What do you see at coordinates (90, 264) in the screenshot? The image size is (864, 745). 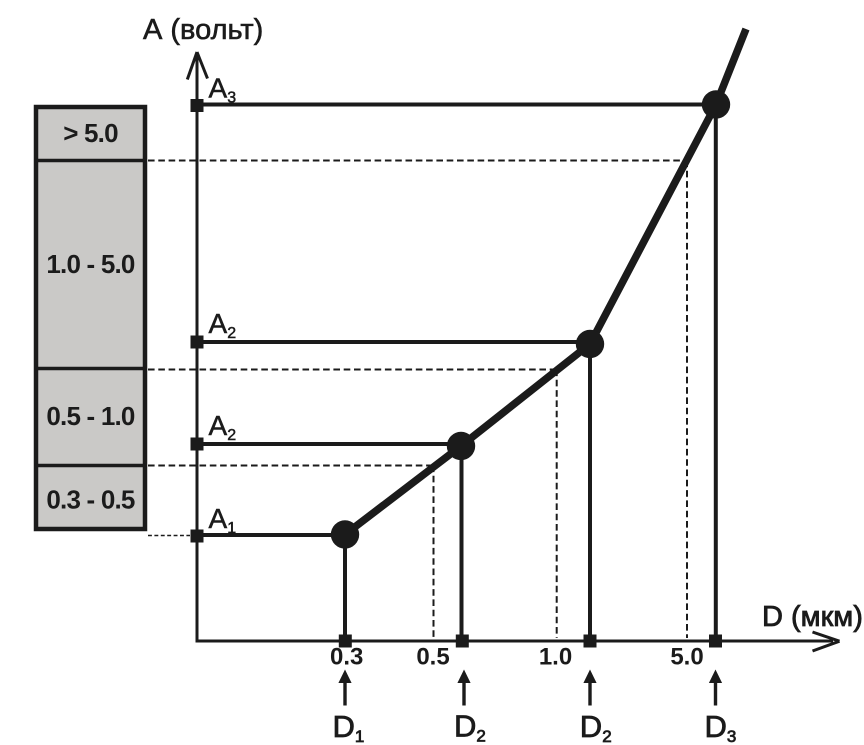 I see `svg-text: 1.0 - 5.0` at bounding box center [90, 264].